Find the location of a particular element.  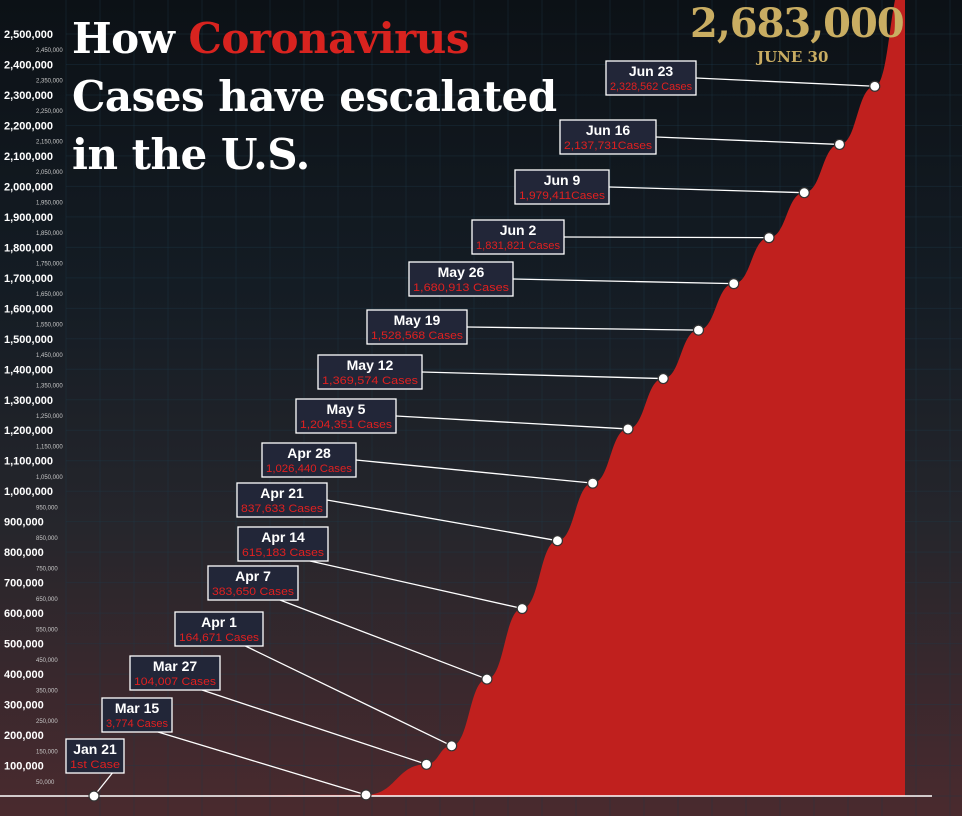

y-minor-tick-label: 550,000 is located at coordinates (47, 630).